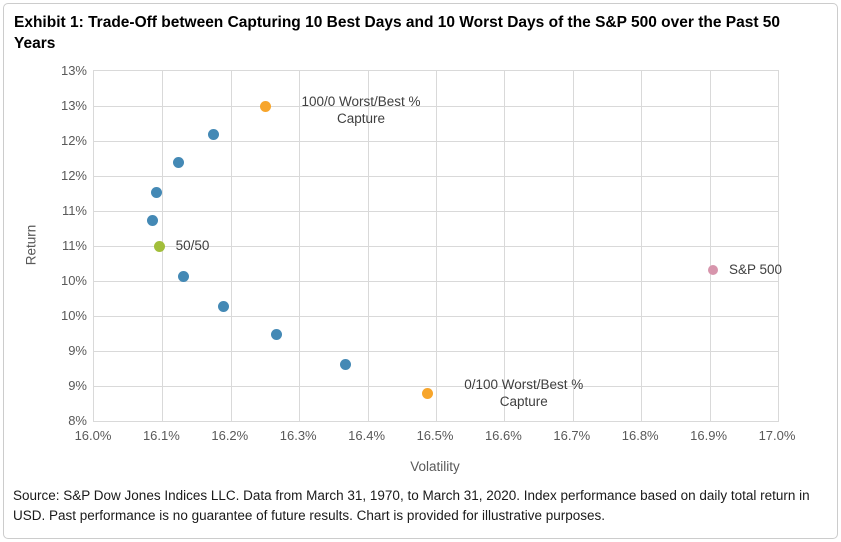 The width and height of the screenshot is (841, 542). Describe the element at coordinates (777, 435) in the screenshot. I see `x-tick-label: 17.0%` at that location.